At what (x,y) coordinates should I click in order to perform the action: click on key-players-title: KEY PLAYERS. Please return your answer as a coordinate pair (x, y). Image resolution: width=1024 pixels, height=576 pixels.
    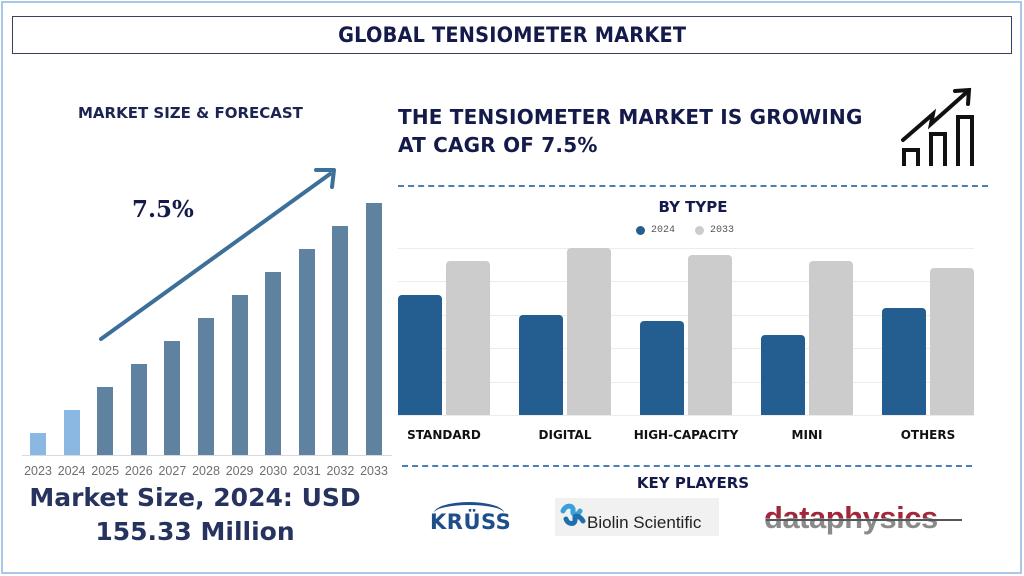
    Looking at the image, I should click on (693, 483).